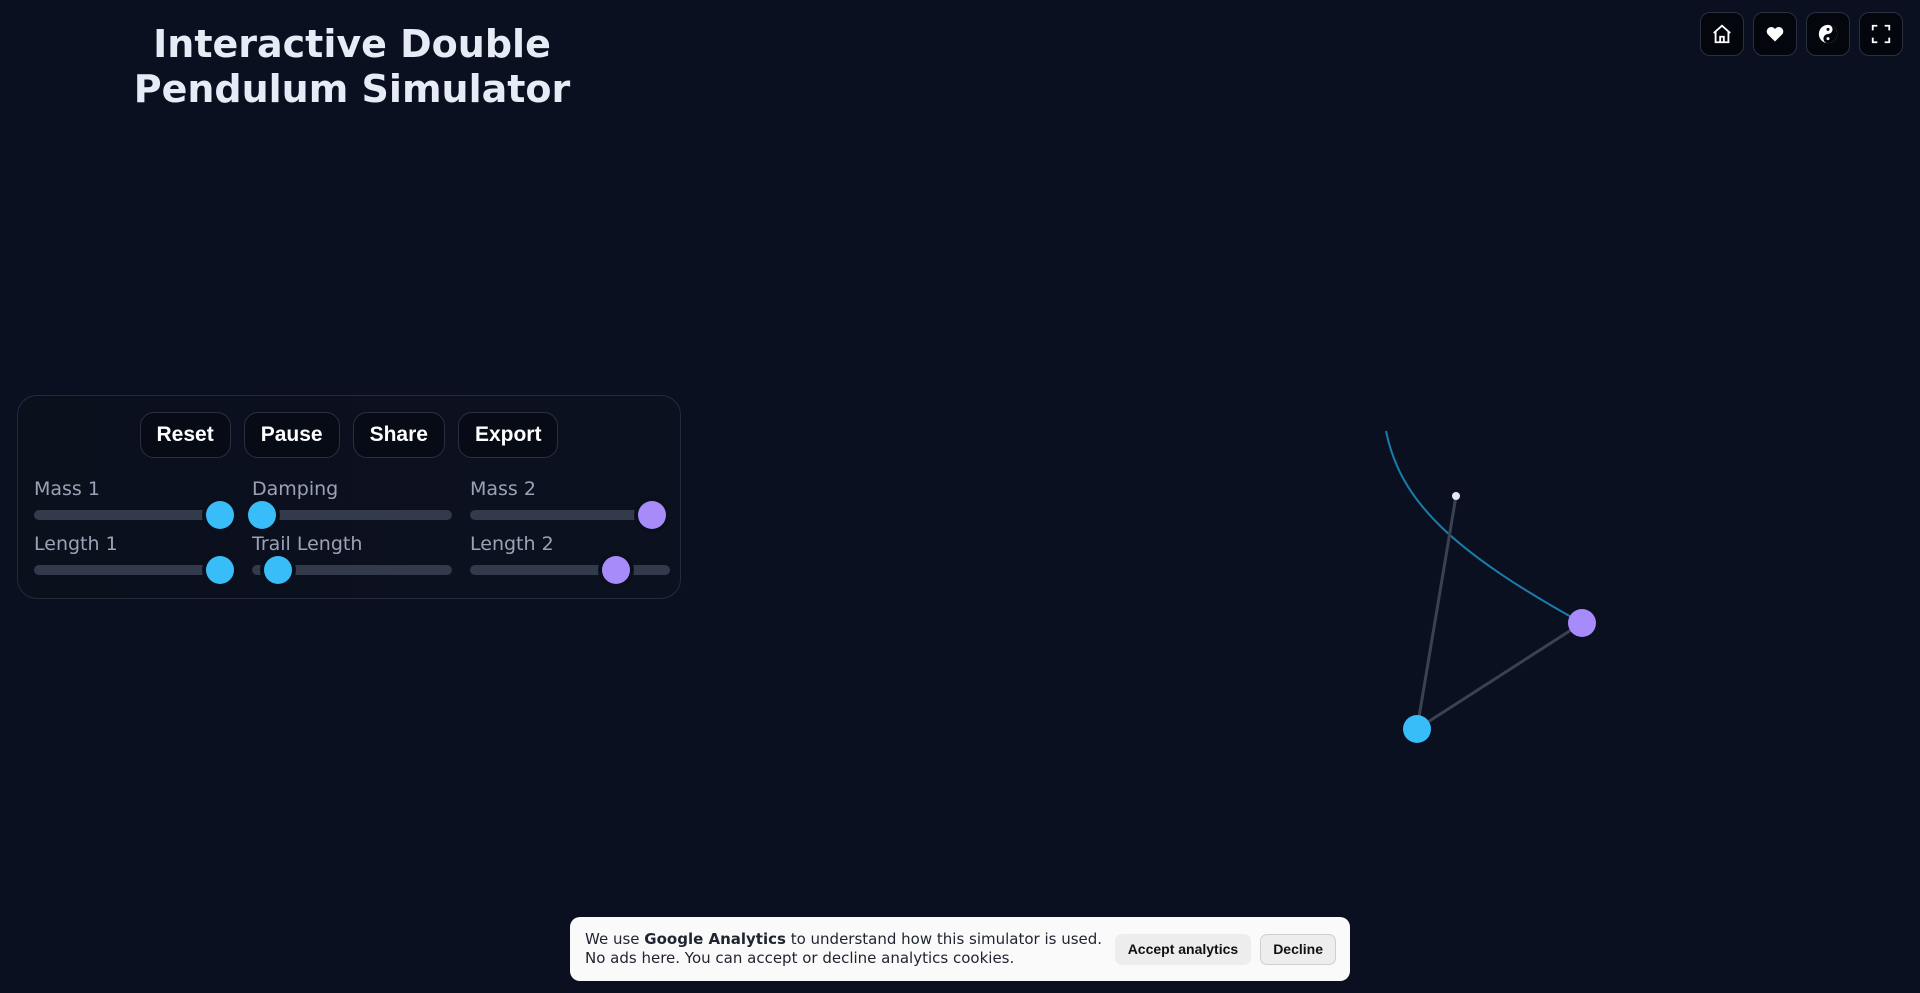 The height and width of the screenshot is (993, 1920). I want to click on length-1-control: Length 1, so click(134, 558).